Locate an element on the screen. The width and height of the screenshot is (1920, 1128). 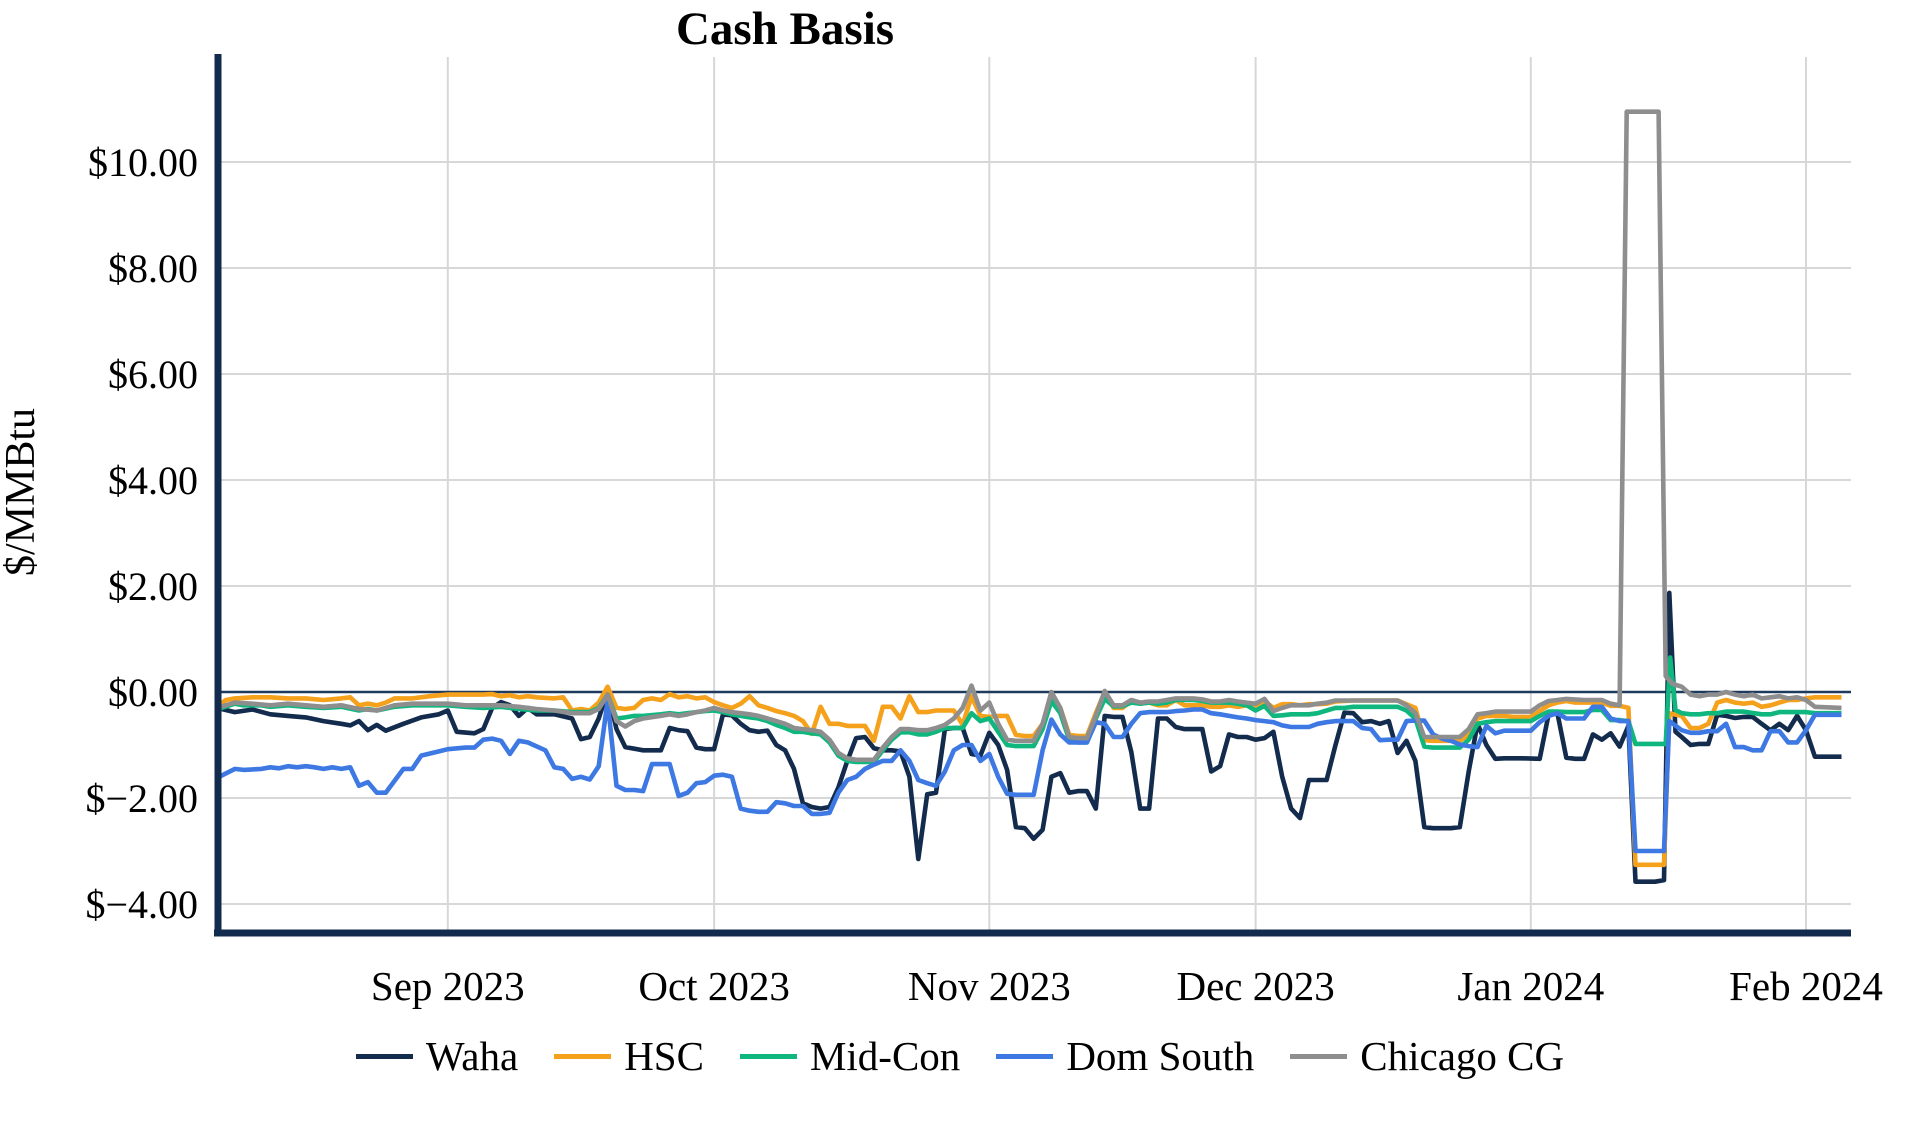
y-tick-label--2: $−2.00 is located at coordinates (141, 798).